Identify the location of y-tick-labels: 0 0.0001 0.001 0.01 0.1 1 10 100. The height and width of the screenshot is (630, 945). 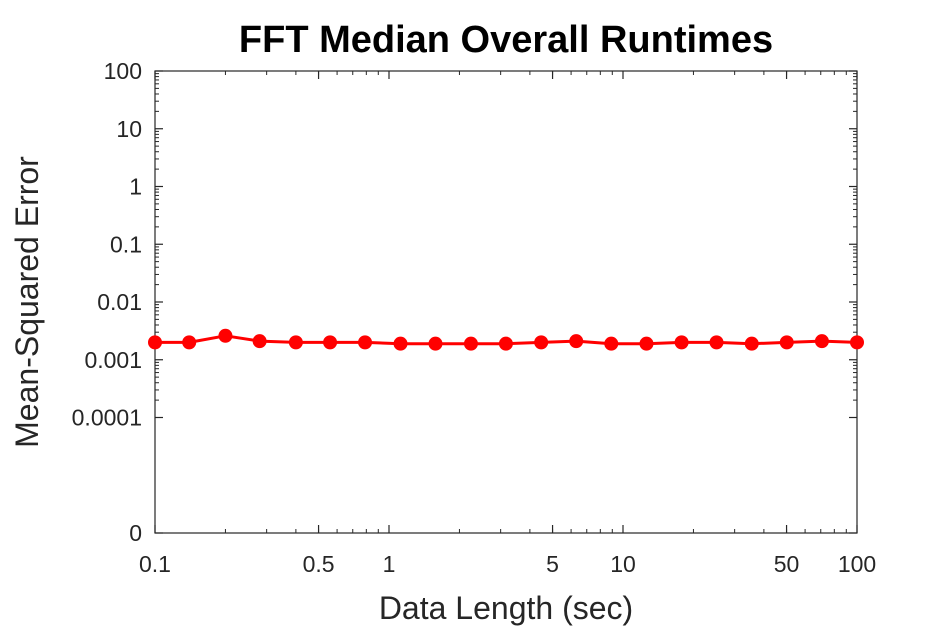
(107, 302).